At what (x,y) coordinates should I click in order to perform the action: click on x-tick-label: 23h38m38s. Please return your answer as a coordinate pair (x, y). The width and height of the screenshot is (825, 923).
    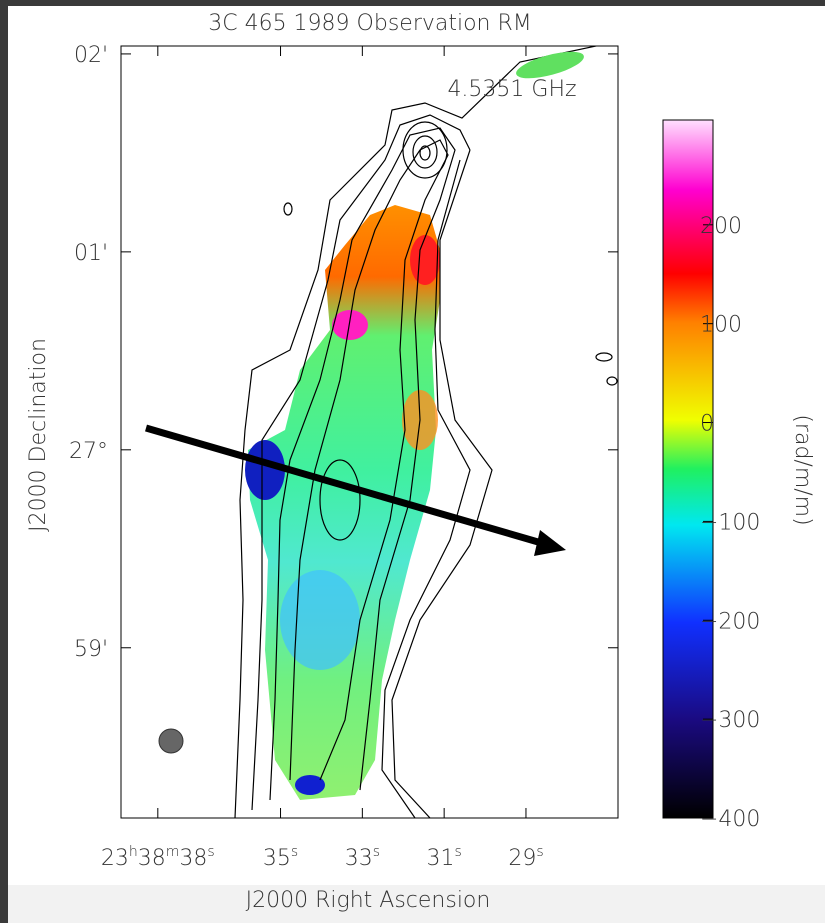
    Looking at the image, I should click on (158, 857).